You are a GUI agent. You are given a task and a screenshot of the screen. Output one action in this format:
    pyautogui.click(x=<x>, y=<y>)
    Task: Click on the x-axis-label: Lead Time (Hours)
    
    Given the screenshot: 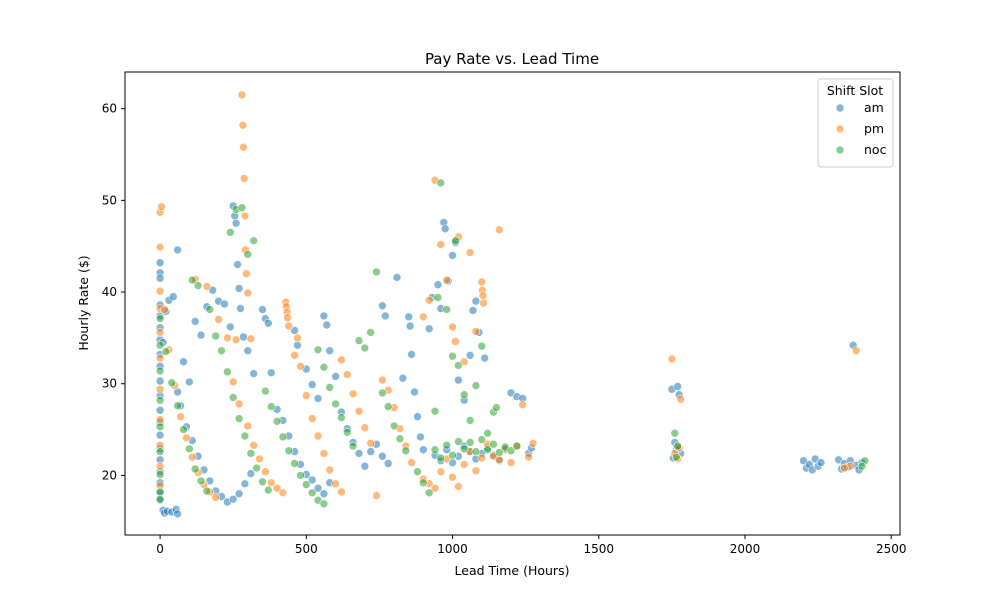 What is the action you would take?
    pyautogui.click(x=512, y=570)
    